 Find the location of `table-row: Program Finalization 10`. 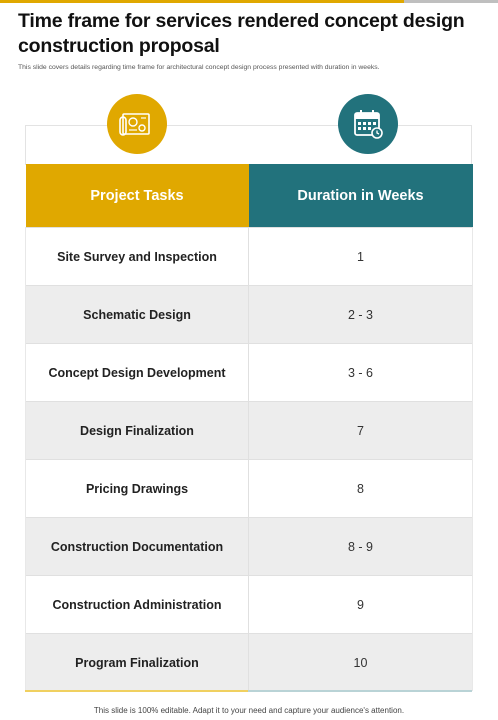

table-row: Program Finalization 10 is located at coordinates (249, 662).